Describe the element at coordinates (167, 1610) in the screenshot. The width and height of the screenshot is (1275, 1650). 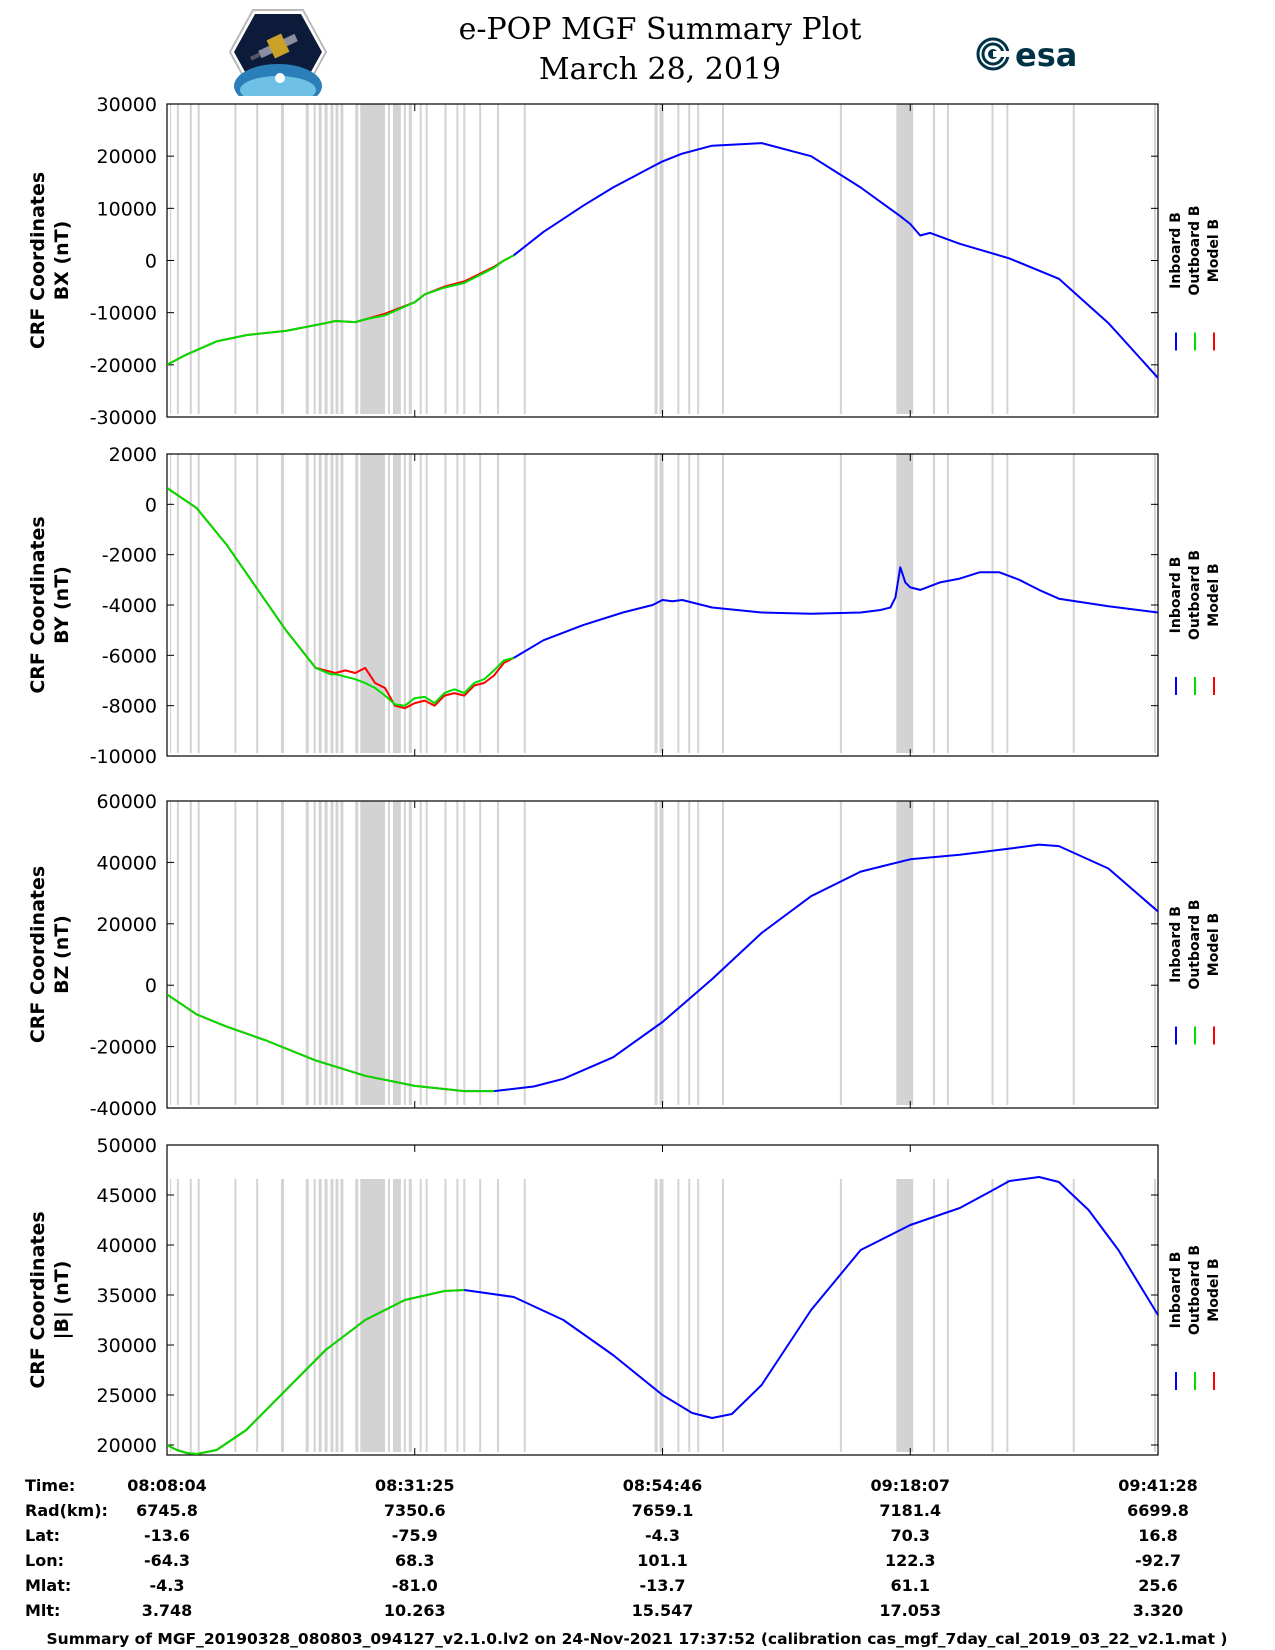
I see `ephemeris-value: 3.748` at that location.